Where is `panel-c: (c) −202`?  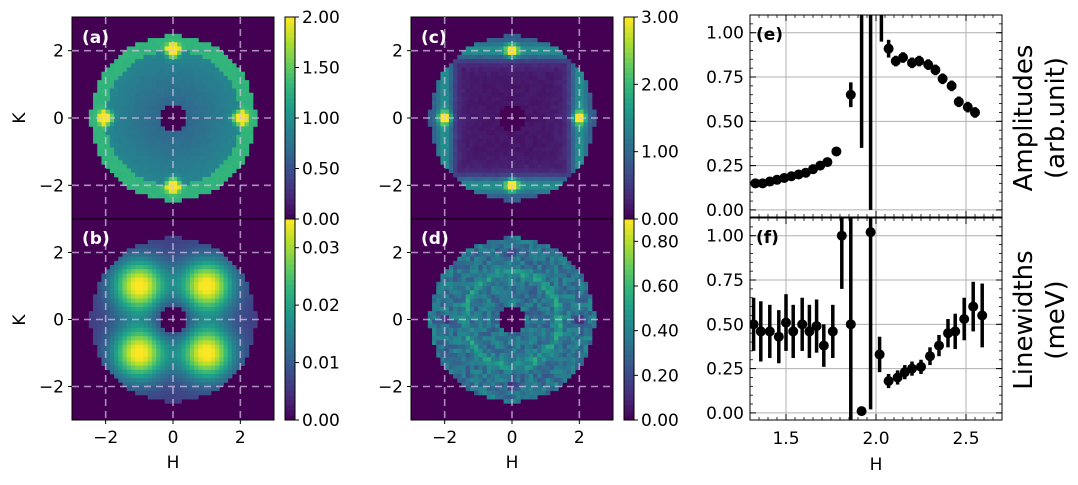 panel-c: (c) −202 is located at coordinates (496, 118).